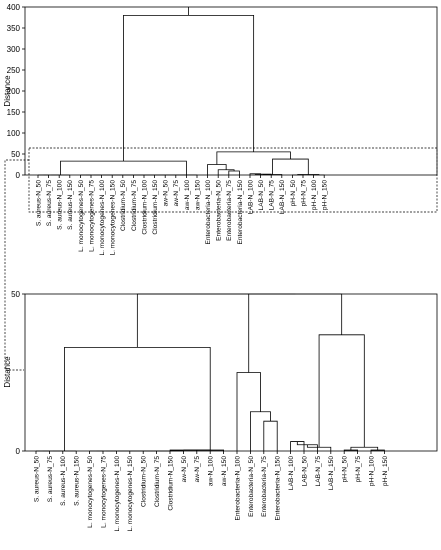 This screenshot has width=441, height=550. What do you see at coordinates (14, 70) in the screenshot?
I see `y-tick-label: 250` at bounding box center [14, 70].